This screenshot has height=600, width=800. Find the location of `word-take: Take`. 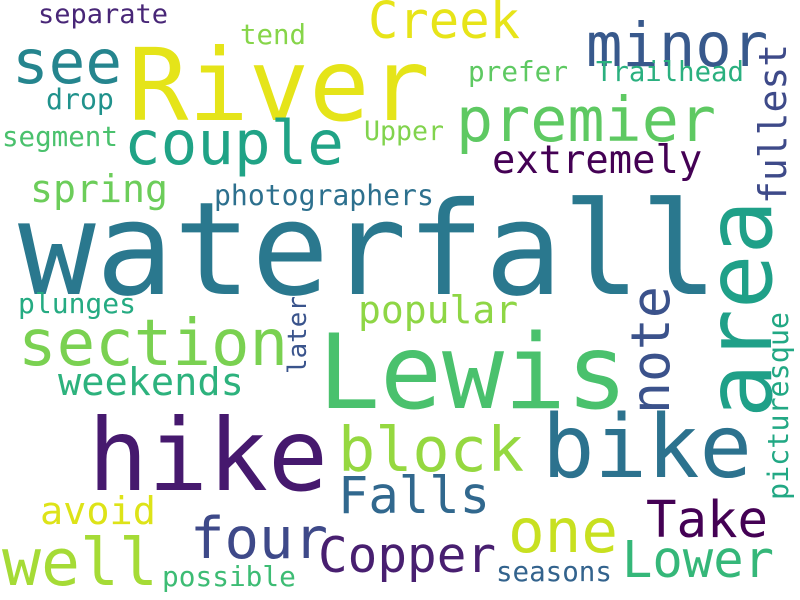

word-take: Take is located at coordinates (707, 519).